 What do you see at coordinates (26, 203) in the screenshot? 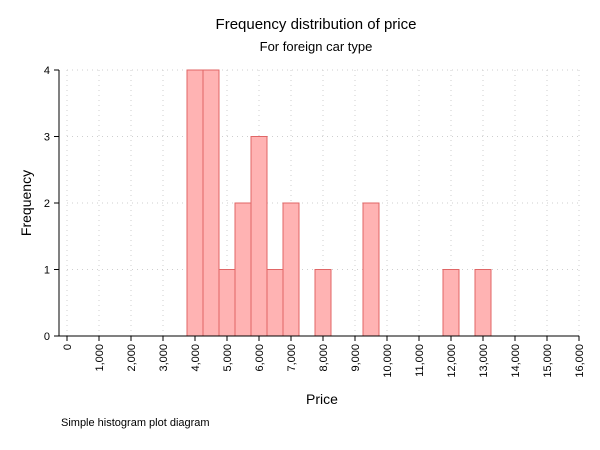
I see `y-axis-title: Frequency` at bounding box center [26, 203].